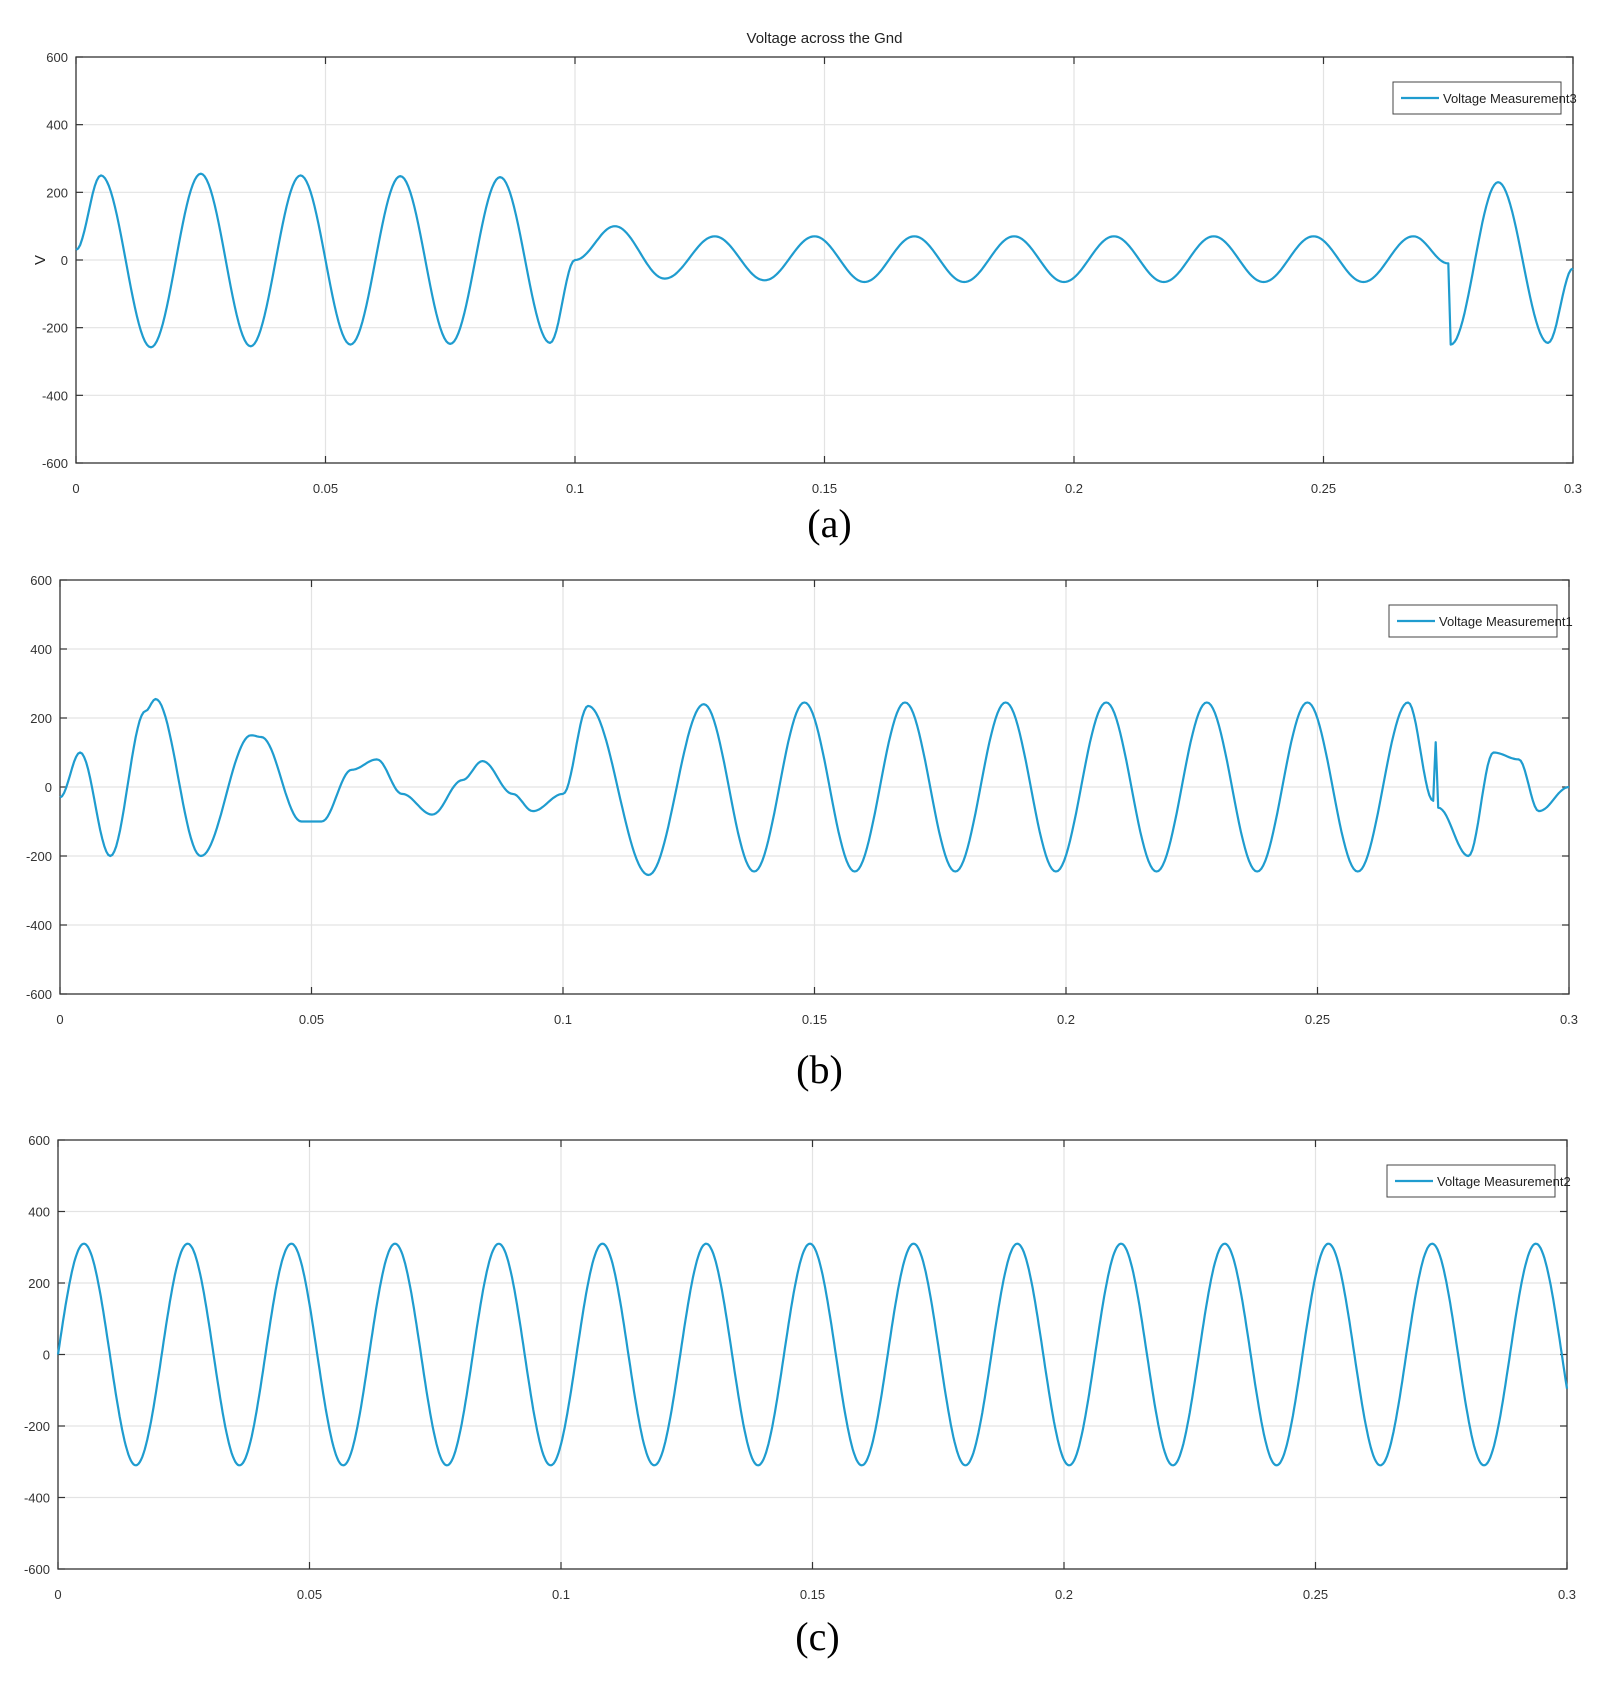 Image resolution: width=1599 pixels, height=1701 pixels. I want to click on legend-box, so click(1473, 621).